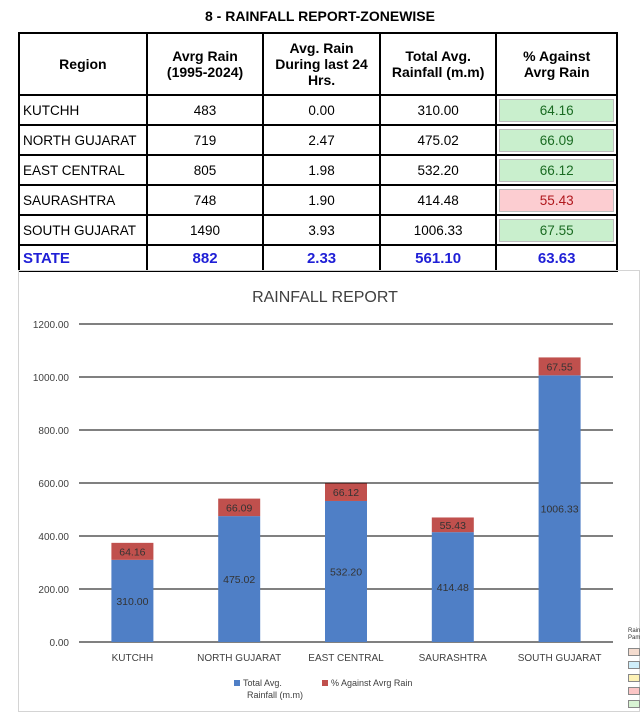 This screenshot has height=720, width=640. Describe the element at coordinates (83, 230) in the screenshot. I see `region-cell: SOUTH GUJARAT` at that location.